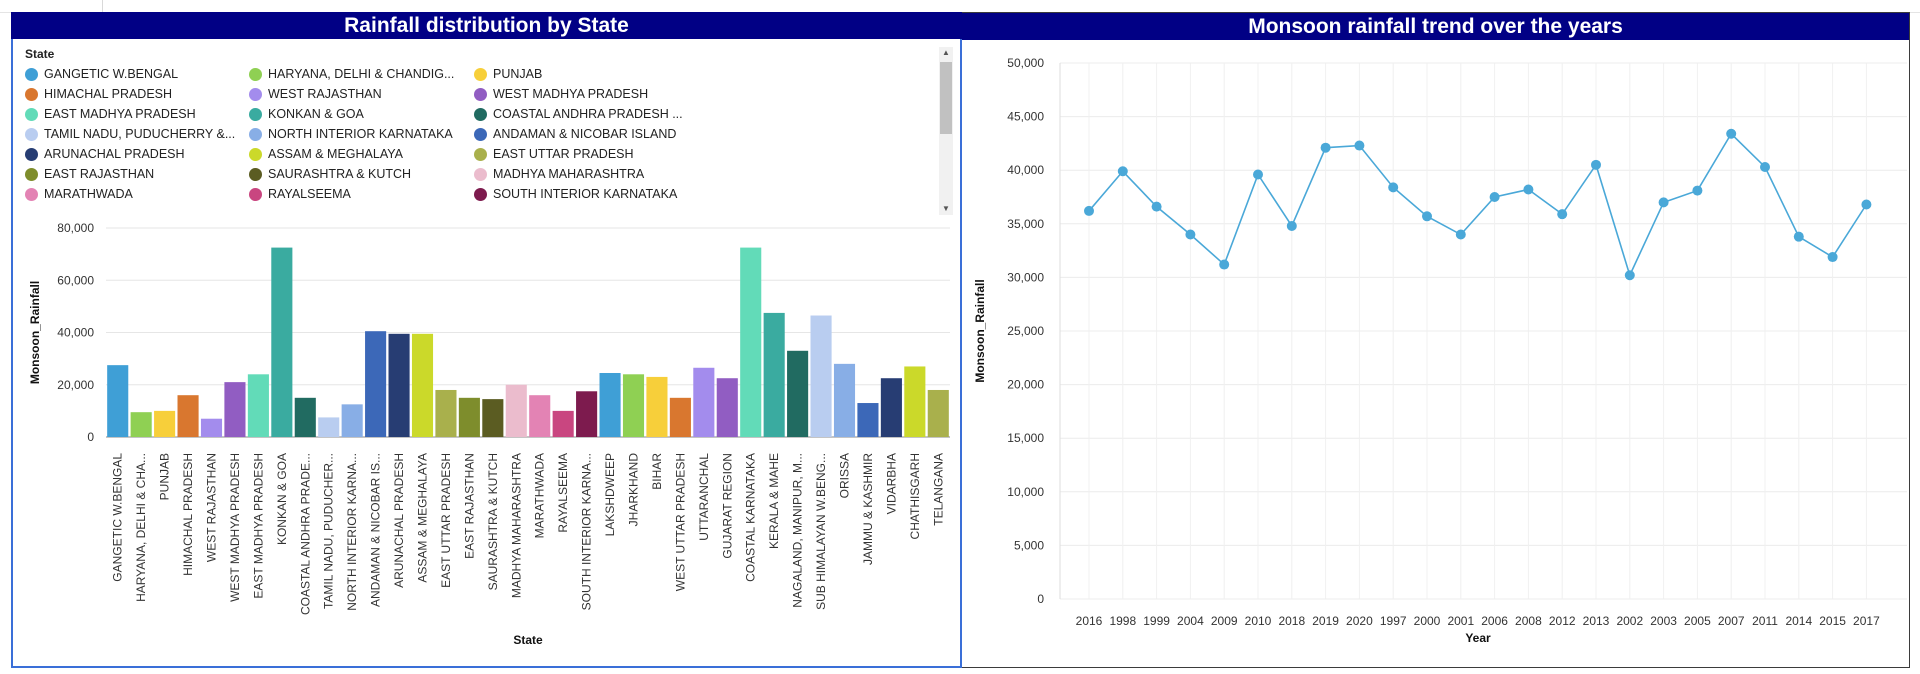 The height and width of the screenshot is (674, 1920). Describe the element at coordinates (569, 174) in the screenshot. I see `legend-label: MADHYA MAHARASHTRA` at that location.